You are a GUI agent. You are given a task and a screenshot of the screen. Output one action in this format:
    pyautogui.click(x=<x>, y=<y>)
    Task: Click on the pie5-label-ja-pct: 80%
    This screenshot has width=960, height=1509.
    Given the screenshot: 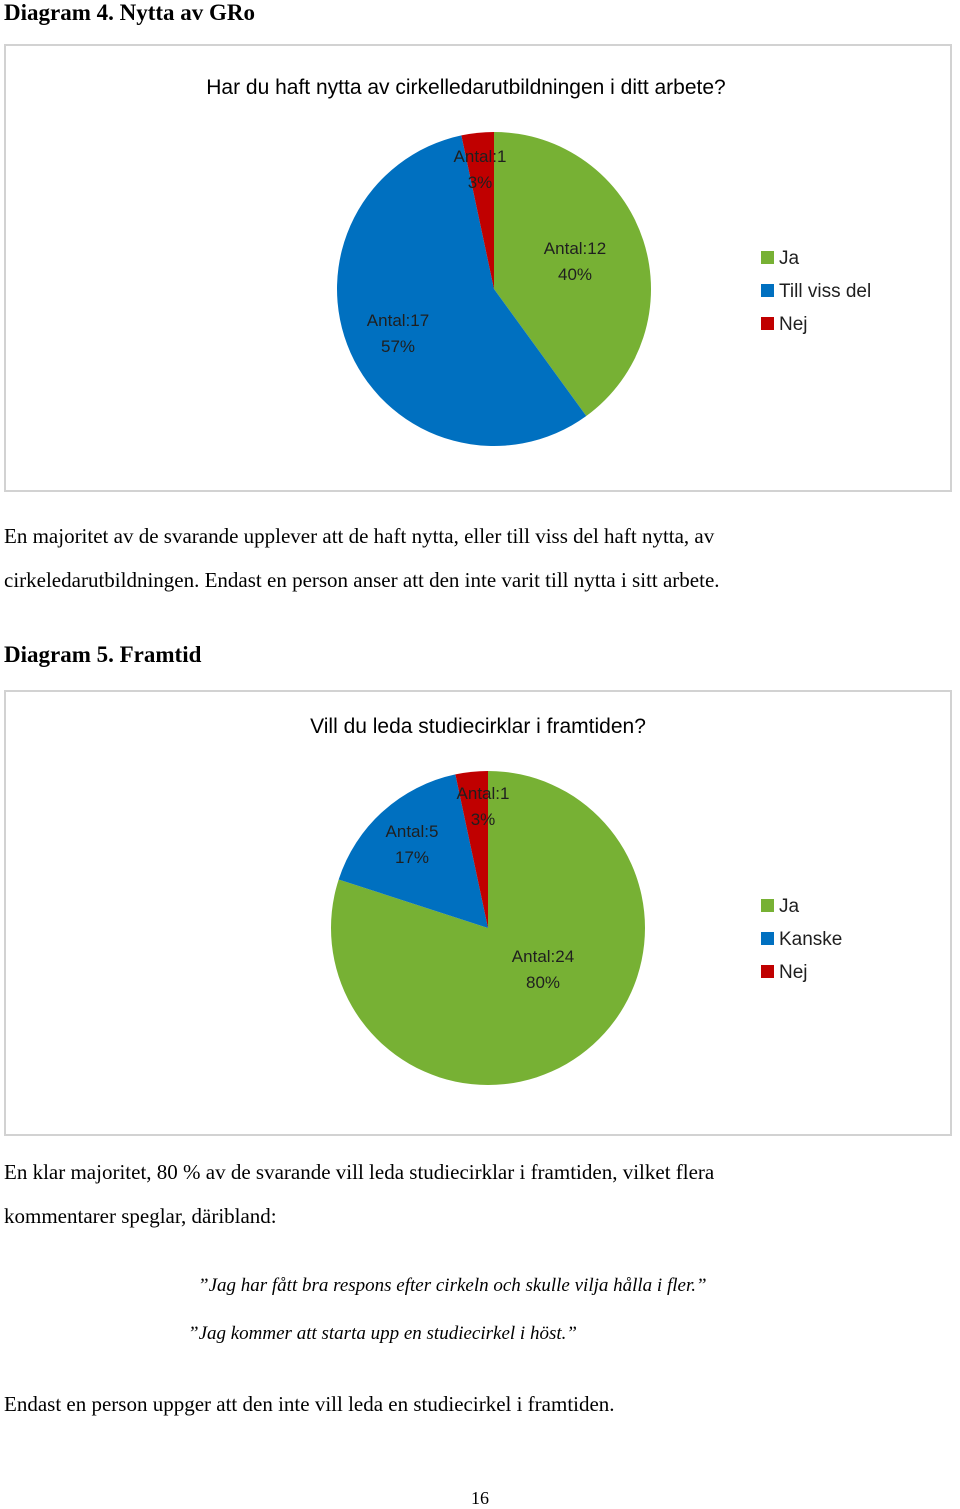 What is the action you would take?
    pyautogui.click(x=543, y=982)
    